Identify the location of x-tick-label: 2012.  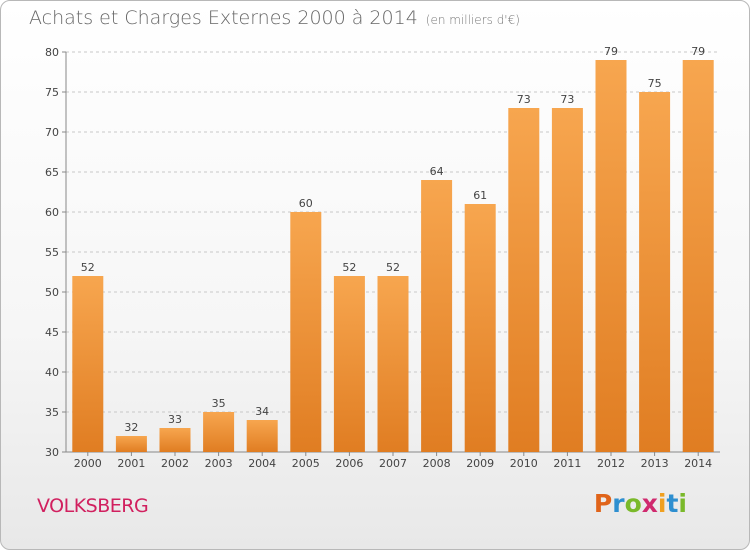
(611, 463).